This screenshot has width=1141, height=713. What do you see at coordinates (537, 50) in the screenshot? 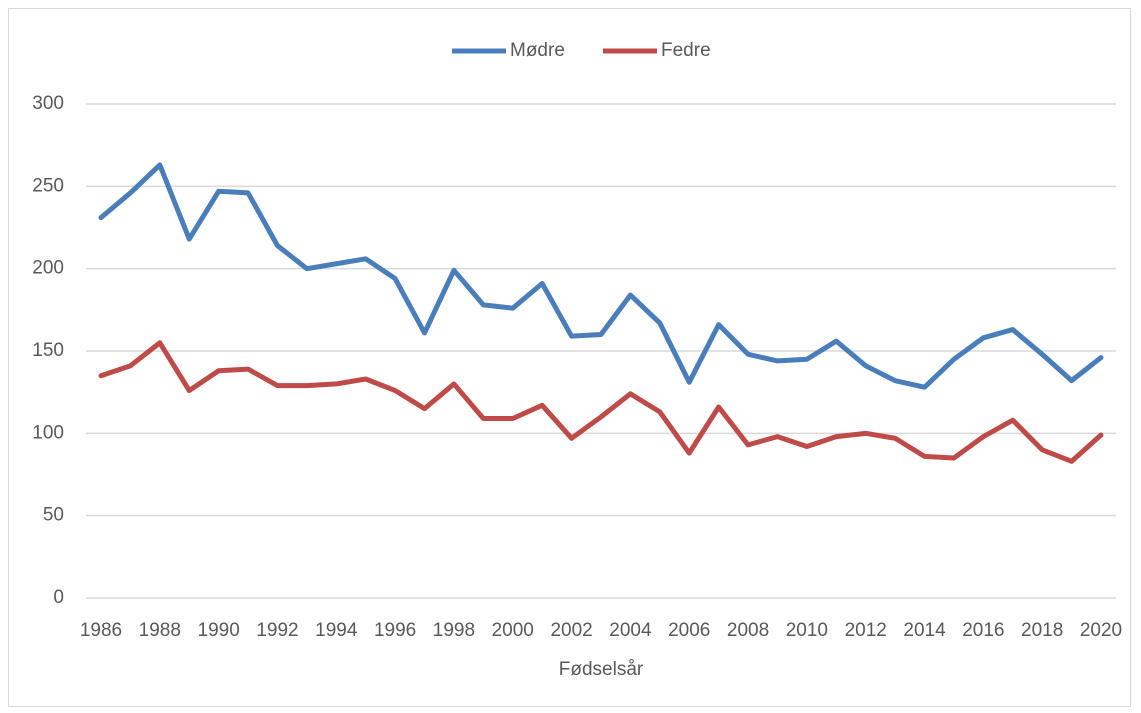
I see `legend-label: Mødre` at bounding box center [537, 50].